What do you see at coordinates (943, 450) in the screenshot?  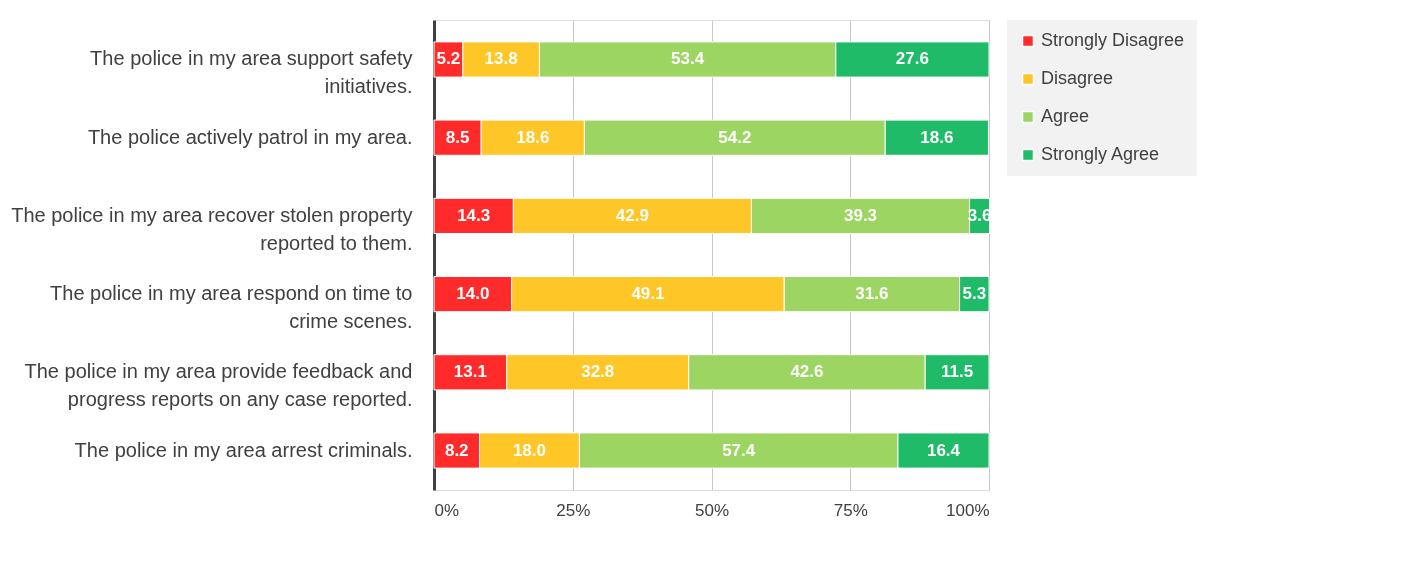 I see `data-label: 16.4` at bounding box center [943, 450].